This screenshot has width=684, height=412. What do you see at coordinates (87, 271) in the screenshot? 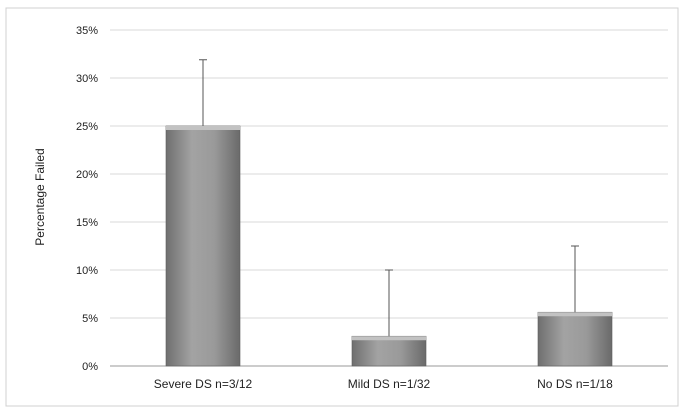
I see `y-tick-label: 10%` at bounding box center [87, 271].